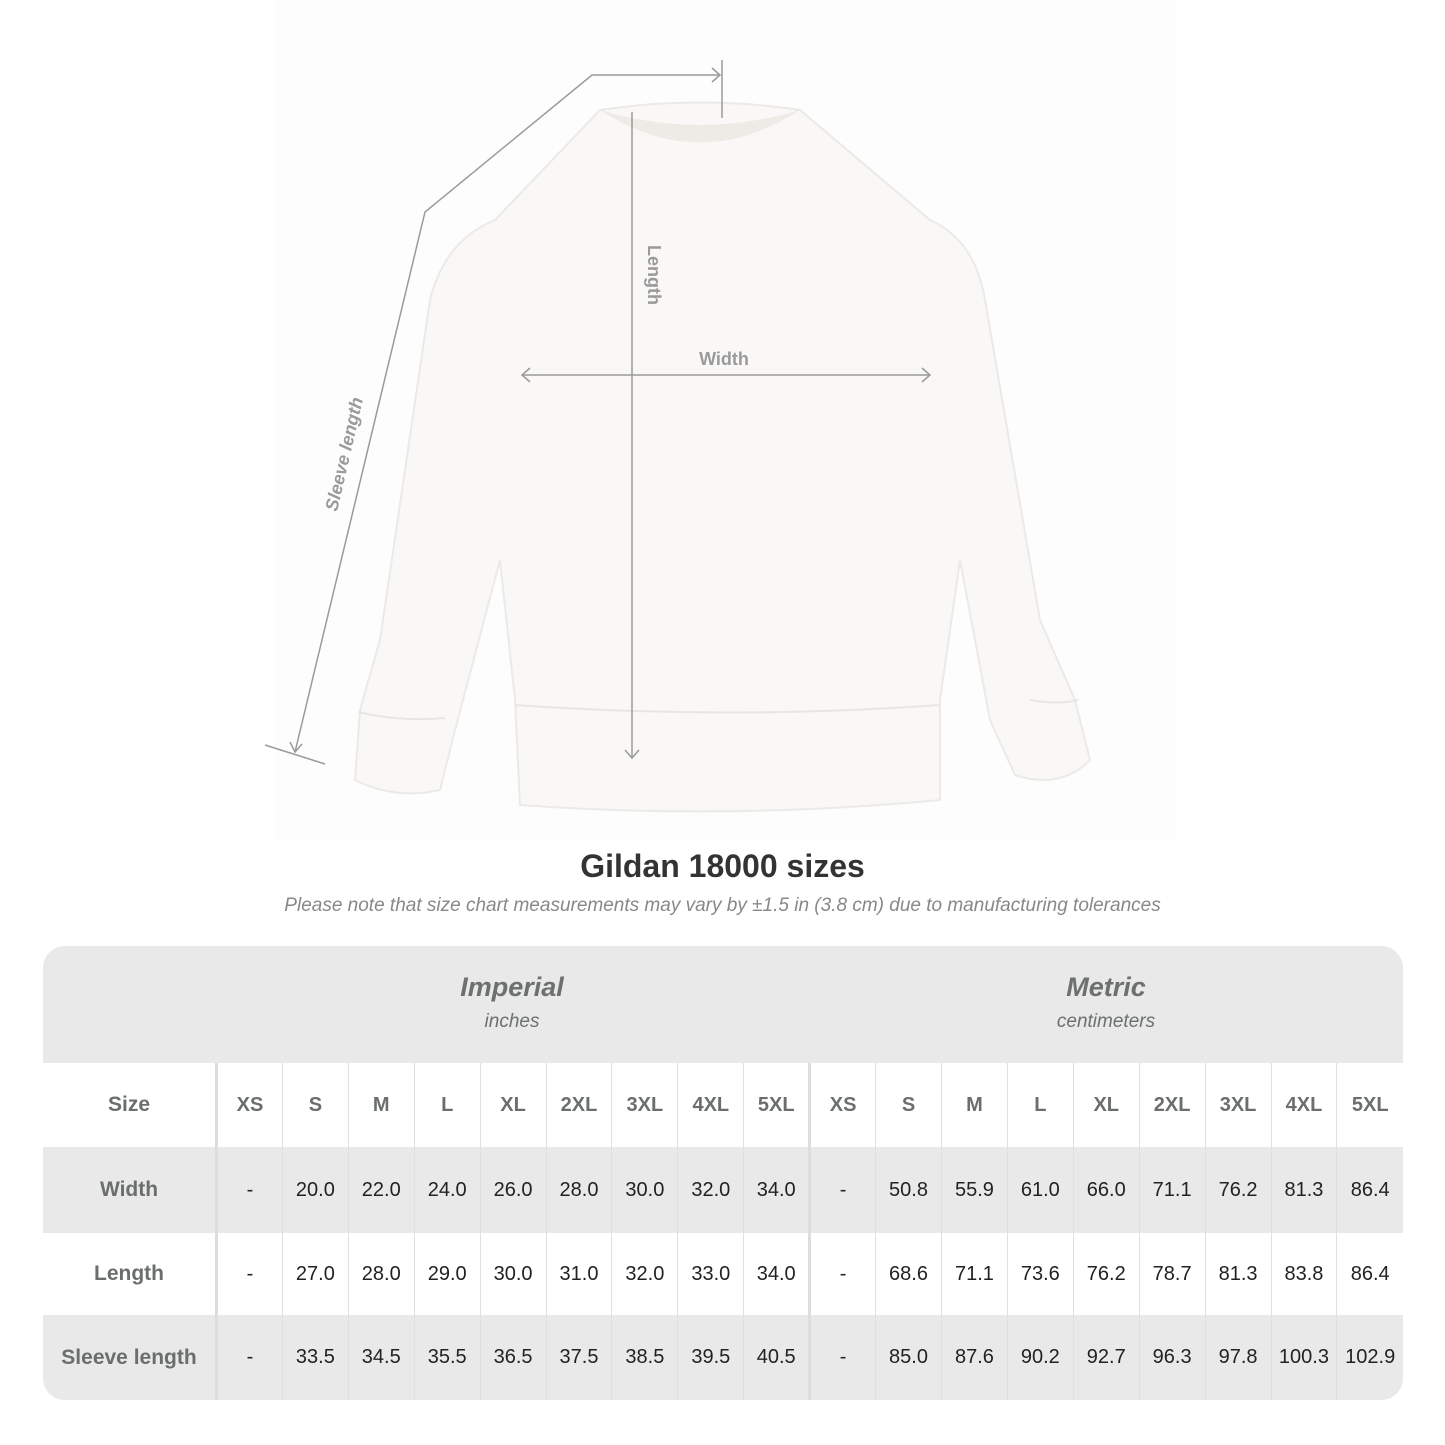 This screenshot has height=1445, width=1445. Describe the element at coordinates (776, 1357) in the screenshot. I see `table-cell-imperial: 40.5` at that location.